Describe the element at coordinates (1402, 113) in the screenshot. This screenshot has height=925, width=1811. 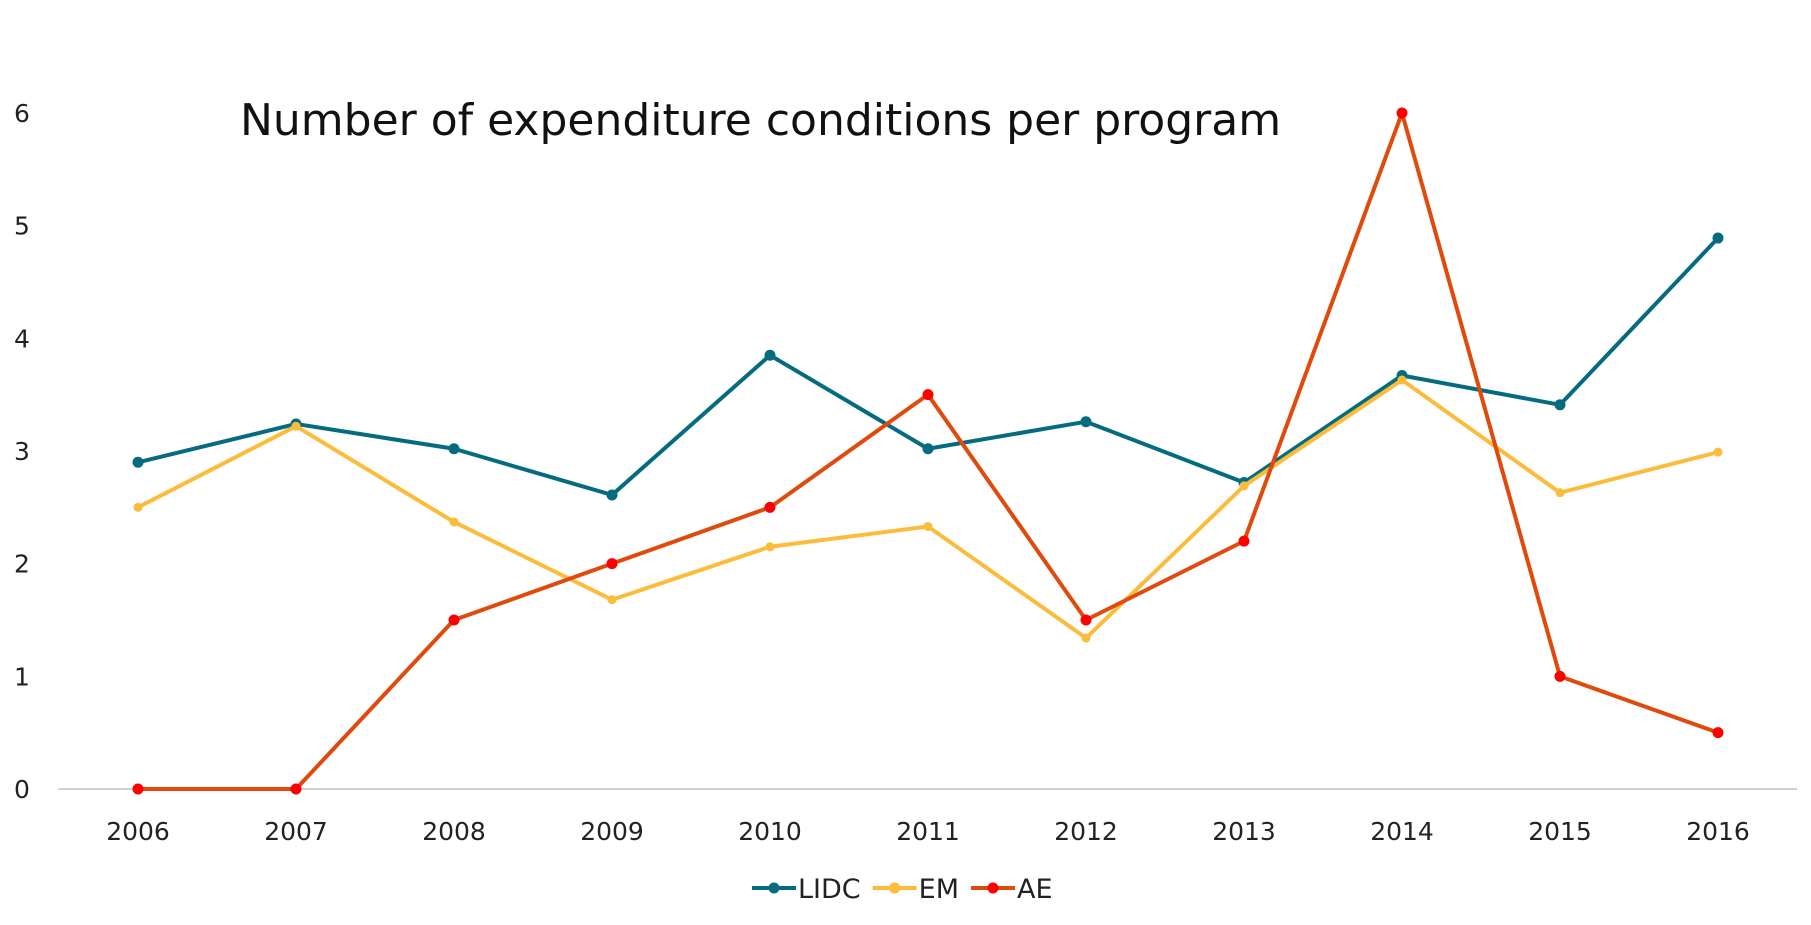
I see `data-point-ae-2014` at that location.